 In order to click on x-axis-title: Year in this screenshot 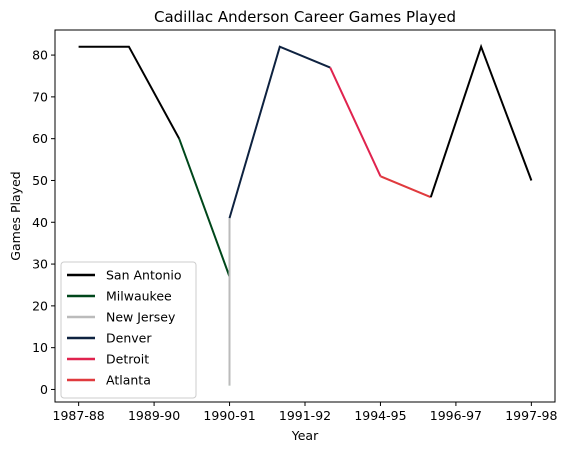, I will do `click(305, 435)`.